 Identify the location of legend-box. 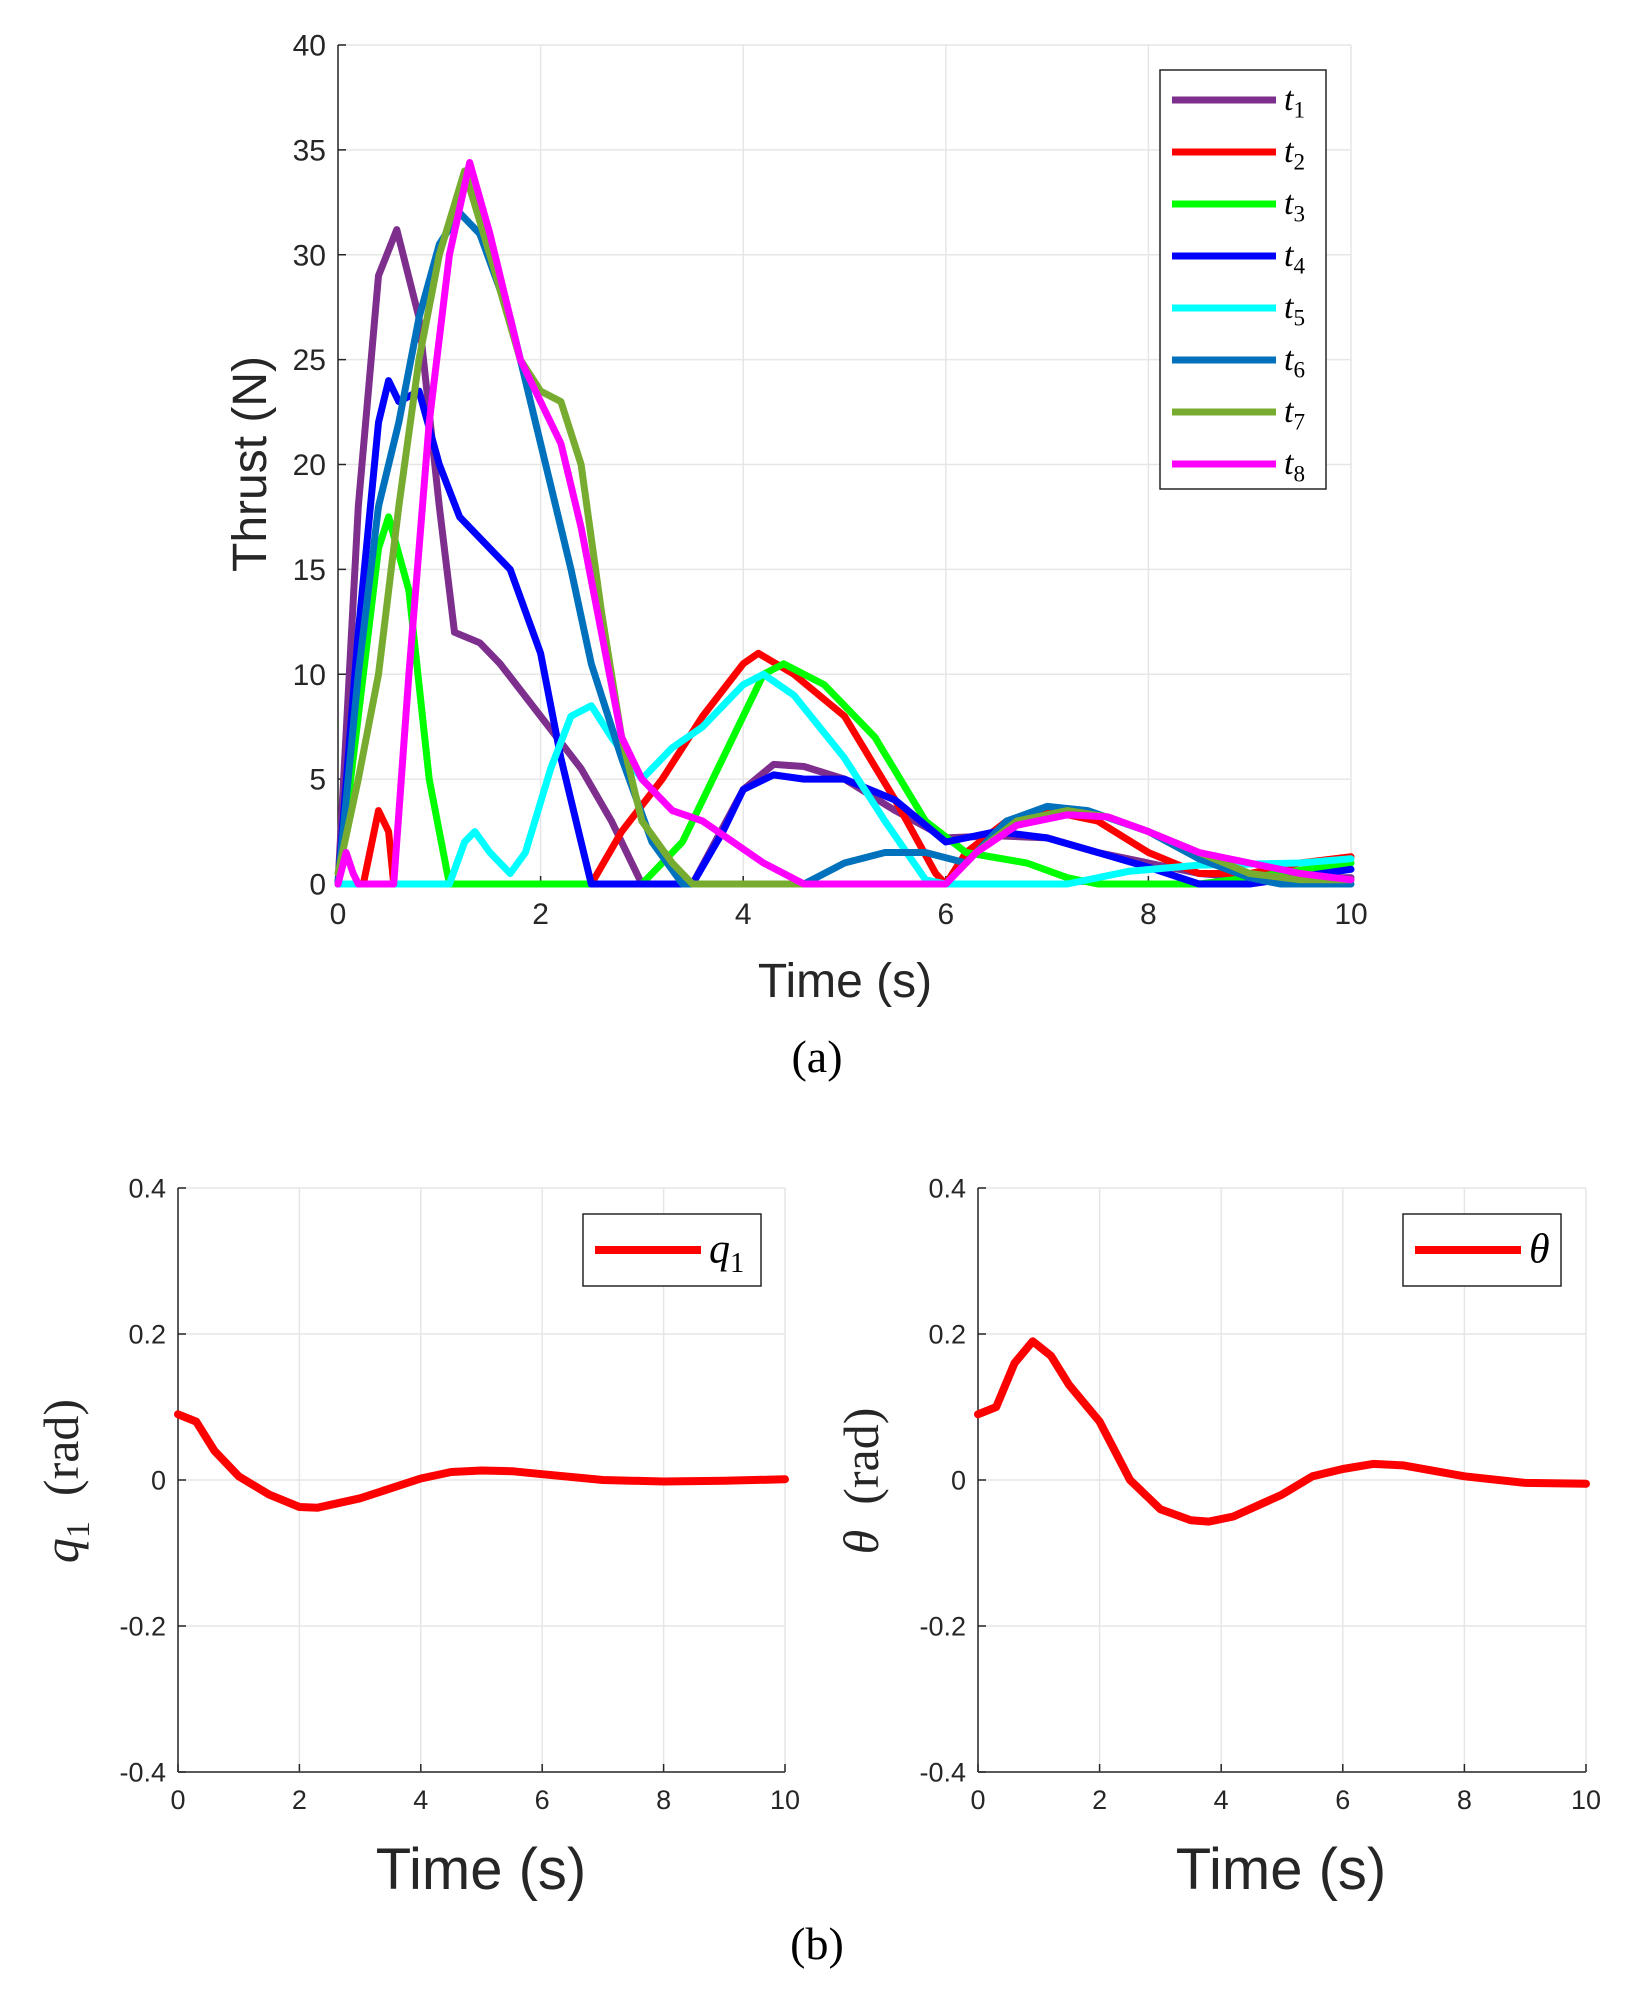
(1243, 279).